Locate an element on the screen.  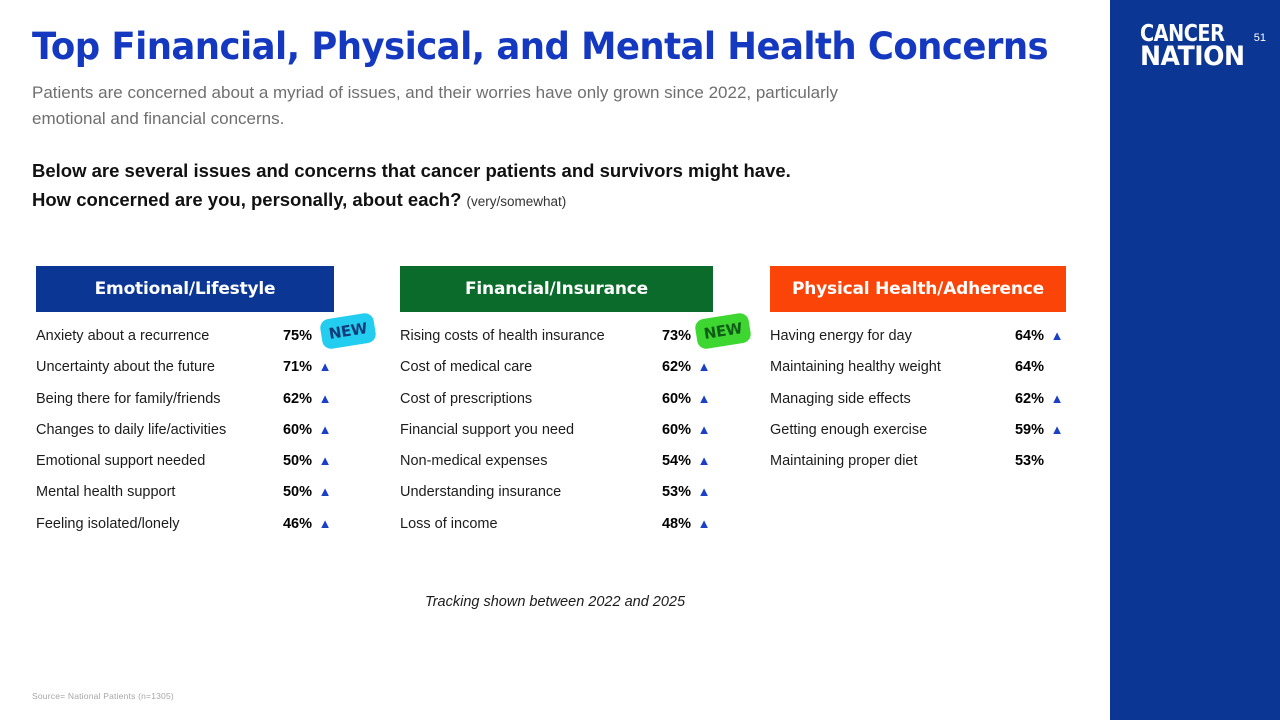
new-badge-financial: NEW is located at coordinates (723, 331).